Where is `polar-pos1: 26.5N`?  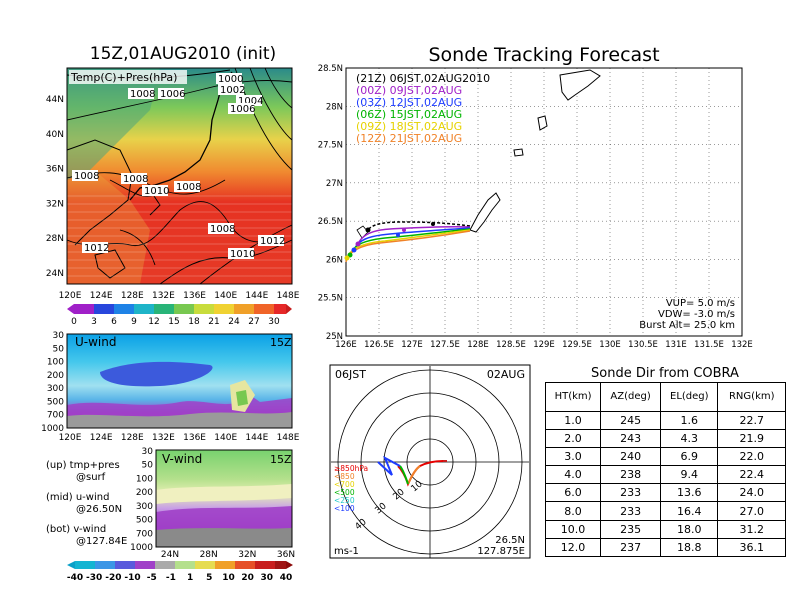 polar-pos1: 26.5N is located at coordinates (510, 540).